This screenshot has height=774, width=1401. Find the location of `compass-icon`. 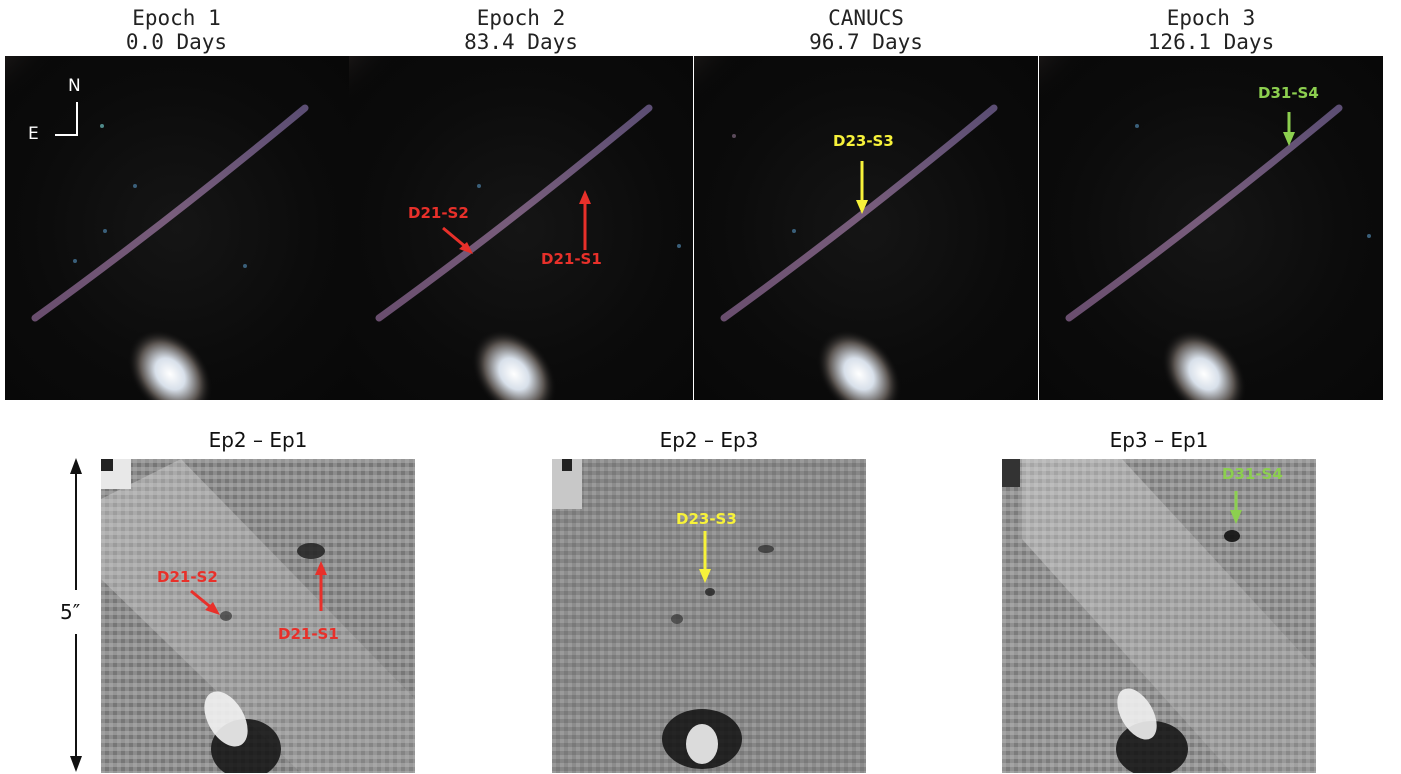

compass-icon is located at coordinates (66, 119).